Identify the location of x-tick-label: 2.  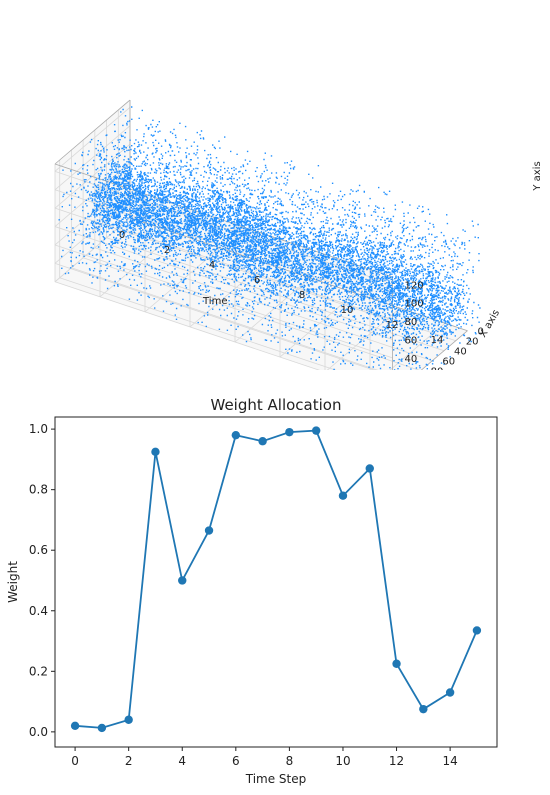
(129, 761).